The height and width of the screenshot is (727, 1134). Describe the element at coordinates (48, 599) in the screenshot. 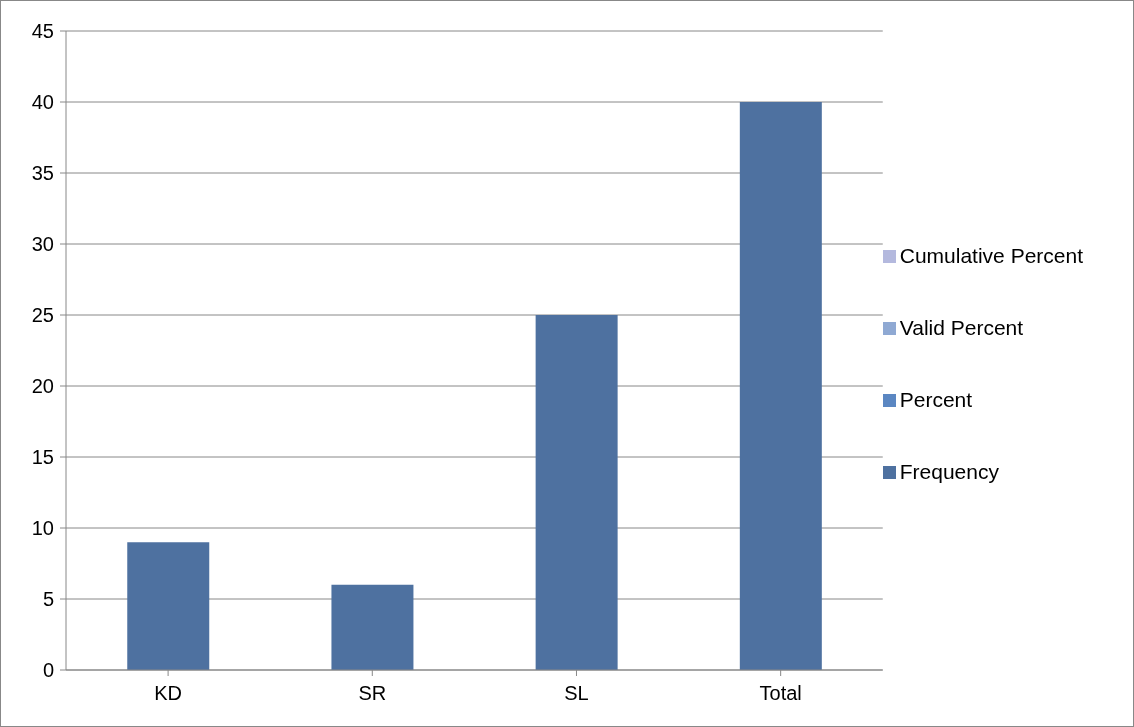

I see `y-tick-label: 5` at that location.